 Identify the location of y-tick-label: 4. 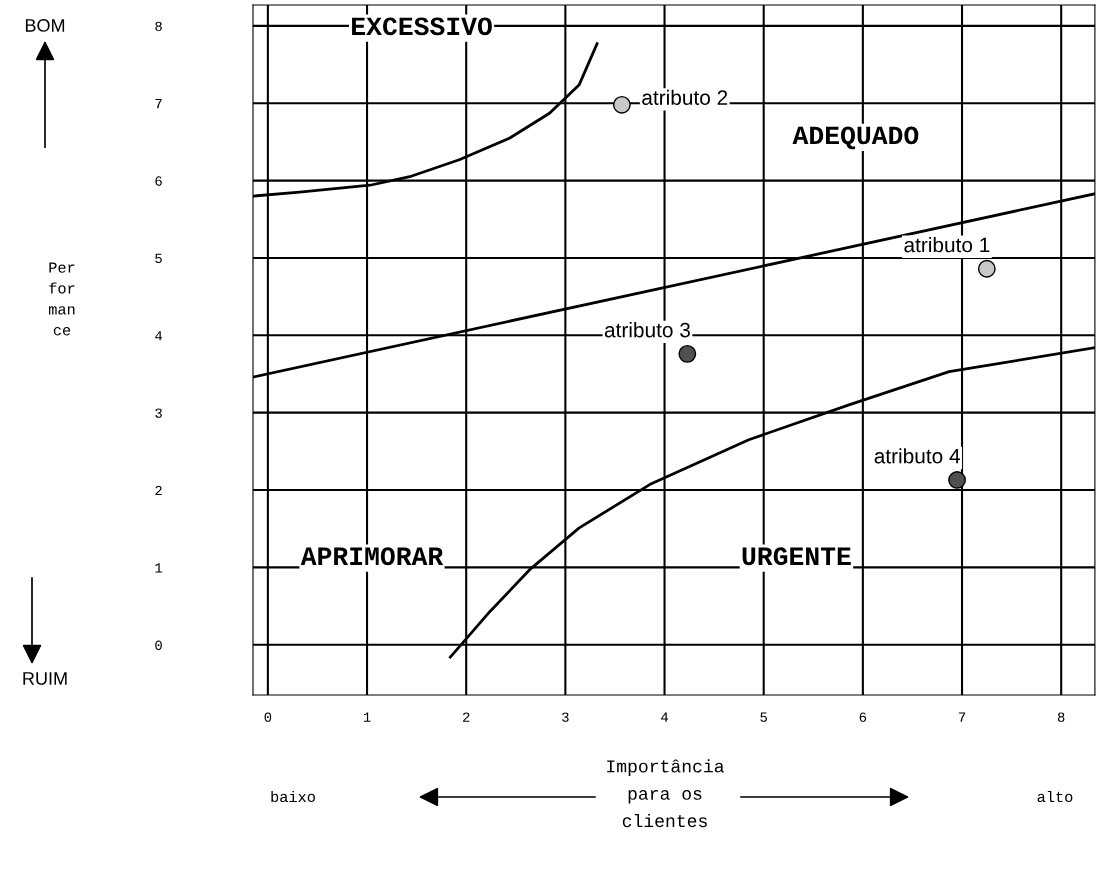
(159, 336).